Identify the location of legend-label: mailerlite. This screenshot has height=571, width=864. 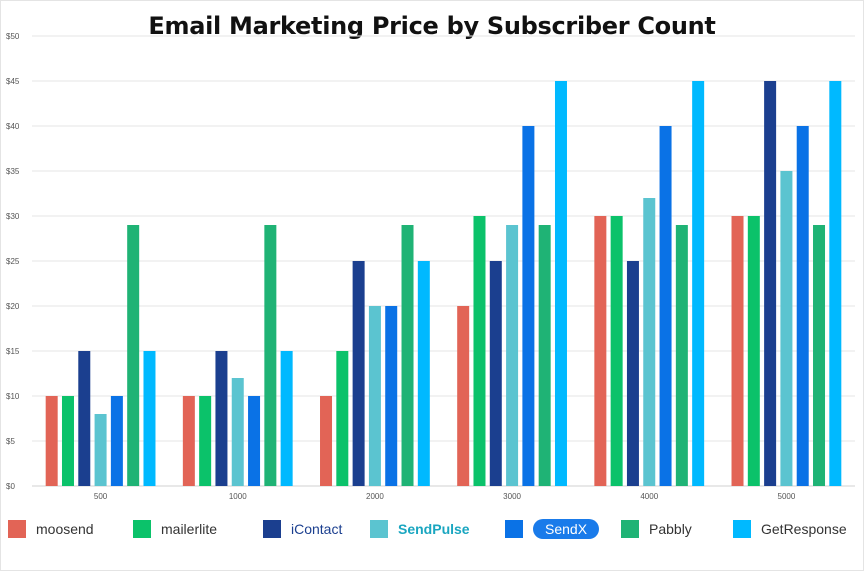
(189, 529).